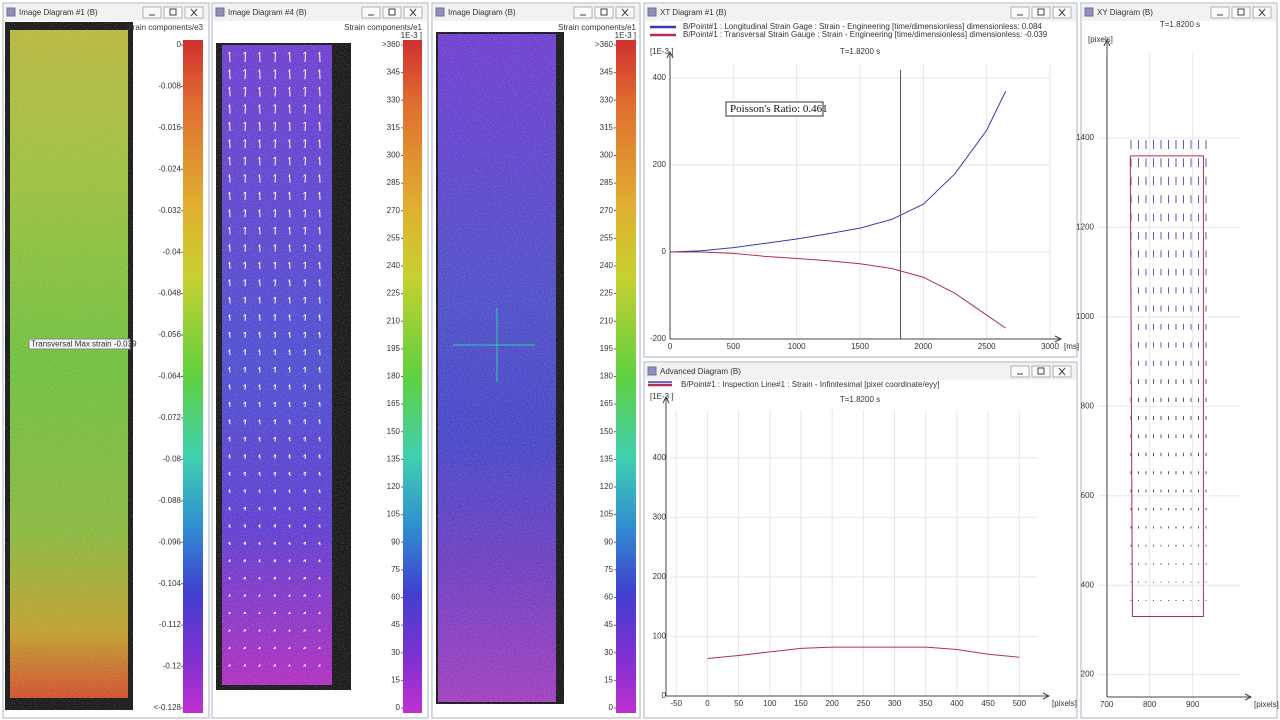 This screenshot has height=720, width=1280. Describe the element at coordinates (172, 251) in the screenshot. I see `colorbar-tick-label: -0.04` at that location.